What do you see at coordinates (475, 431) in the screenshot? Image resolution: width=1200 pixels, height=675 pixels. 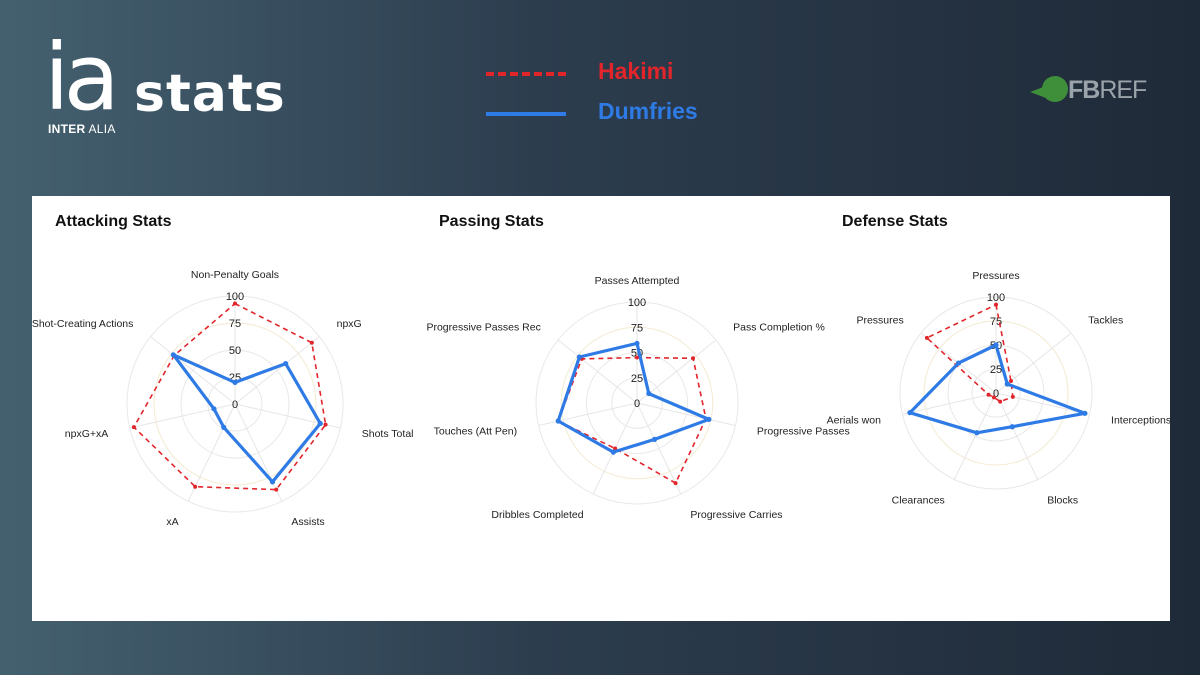 I see `axis-label: Touches (Att Pen)` at bounding box center [475, 431].